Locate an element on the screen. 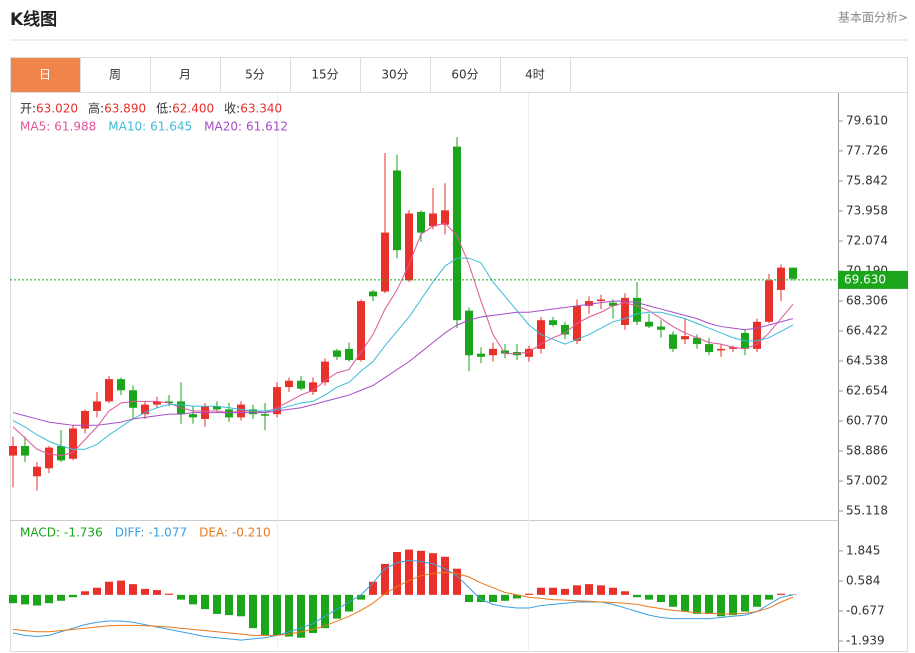 This screenshot has height=653, width=915. tab-label: 4时 is located at coordinates (535, 75).